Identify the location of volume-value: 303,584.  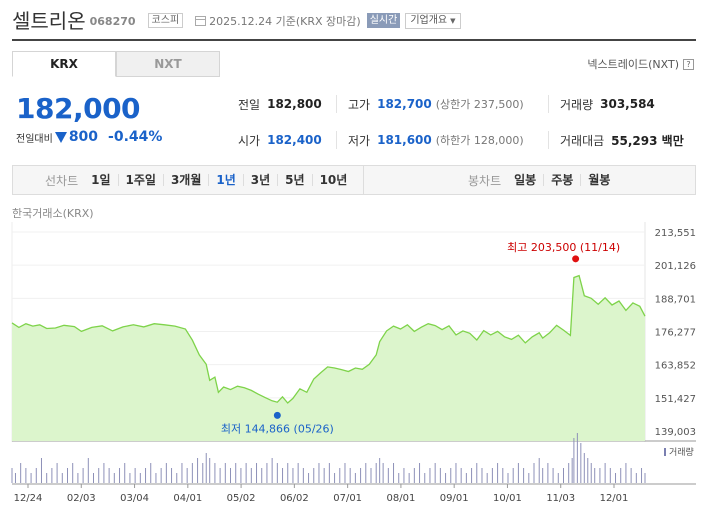
(627, 104).